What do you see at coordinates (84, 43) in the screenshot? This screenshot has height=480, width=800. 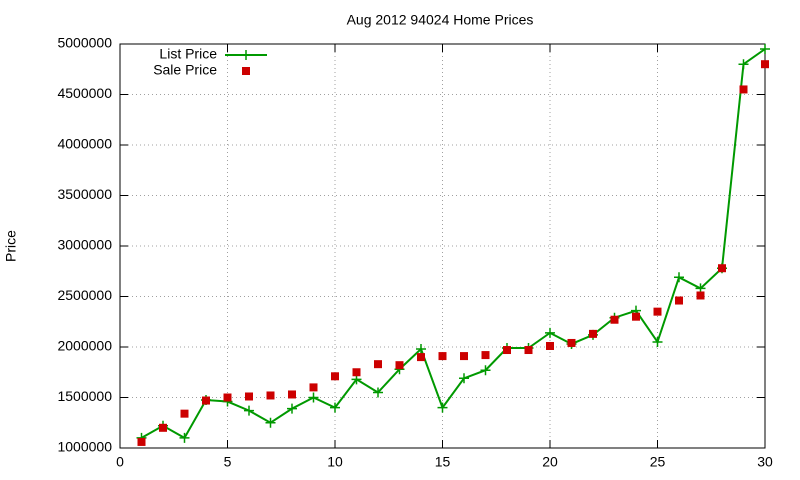 I see `y-tick-label: 5000000` at bounding box center [84, 43].